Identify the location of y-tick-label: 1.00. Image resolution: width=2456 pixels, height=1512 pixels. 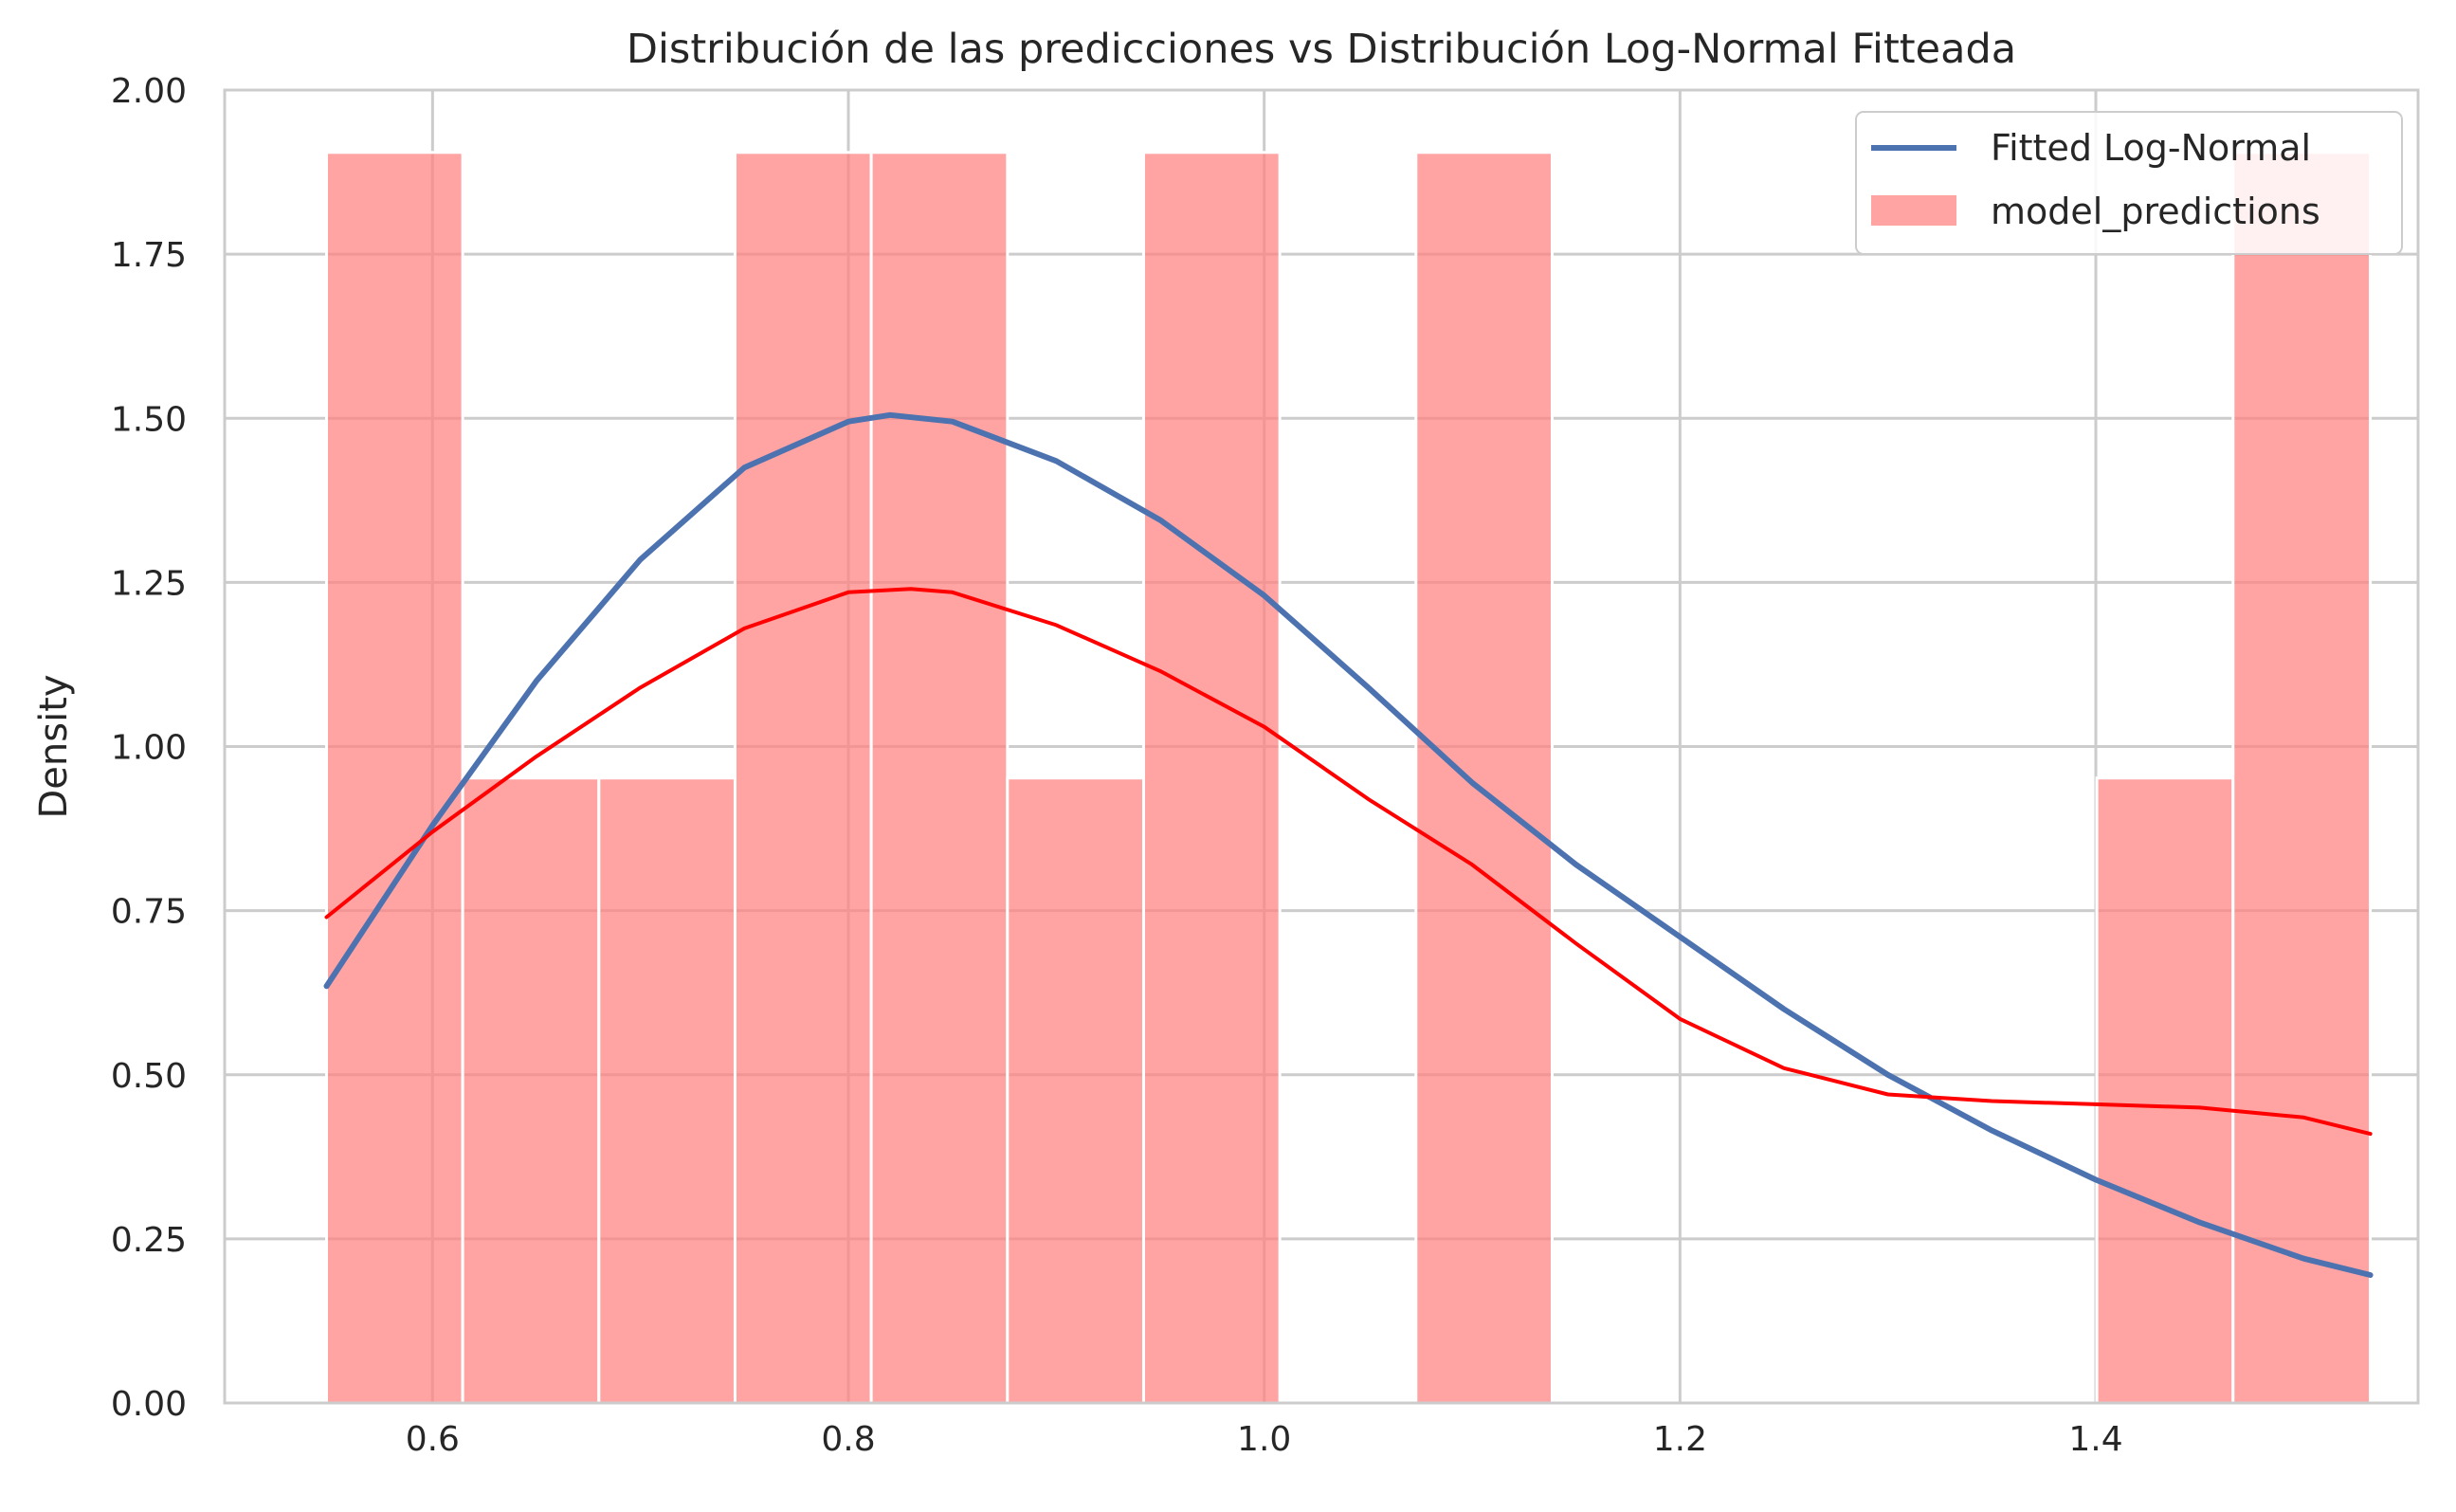
(149, 749).